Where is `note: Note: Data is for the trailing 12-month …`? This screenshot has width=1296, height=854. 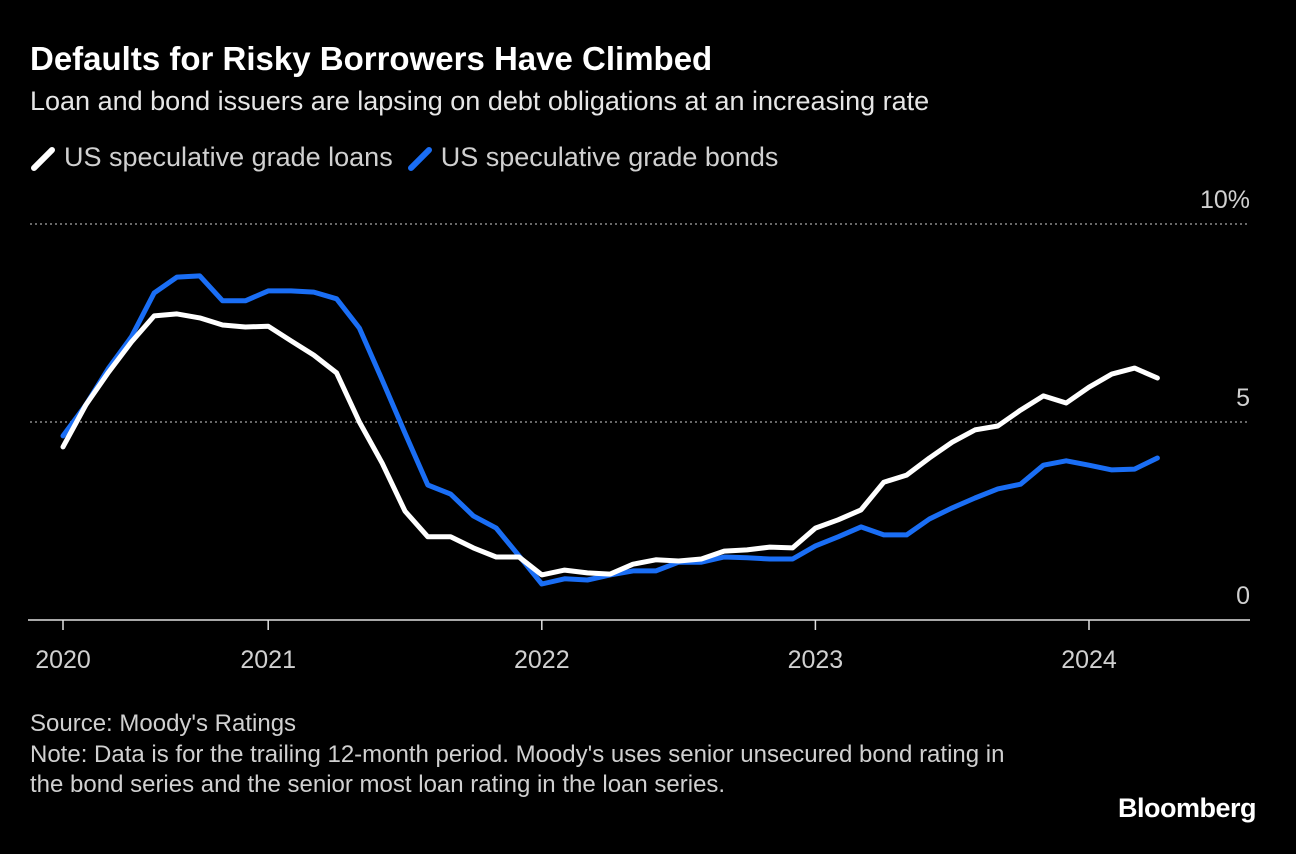
note: Note: Data is for the trailing 12-month … is located at coordinates (517, 769).